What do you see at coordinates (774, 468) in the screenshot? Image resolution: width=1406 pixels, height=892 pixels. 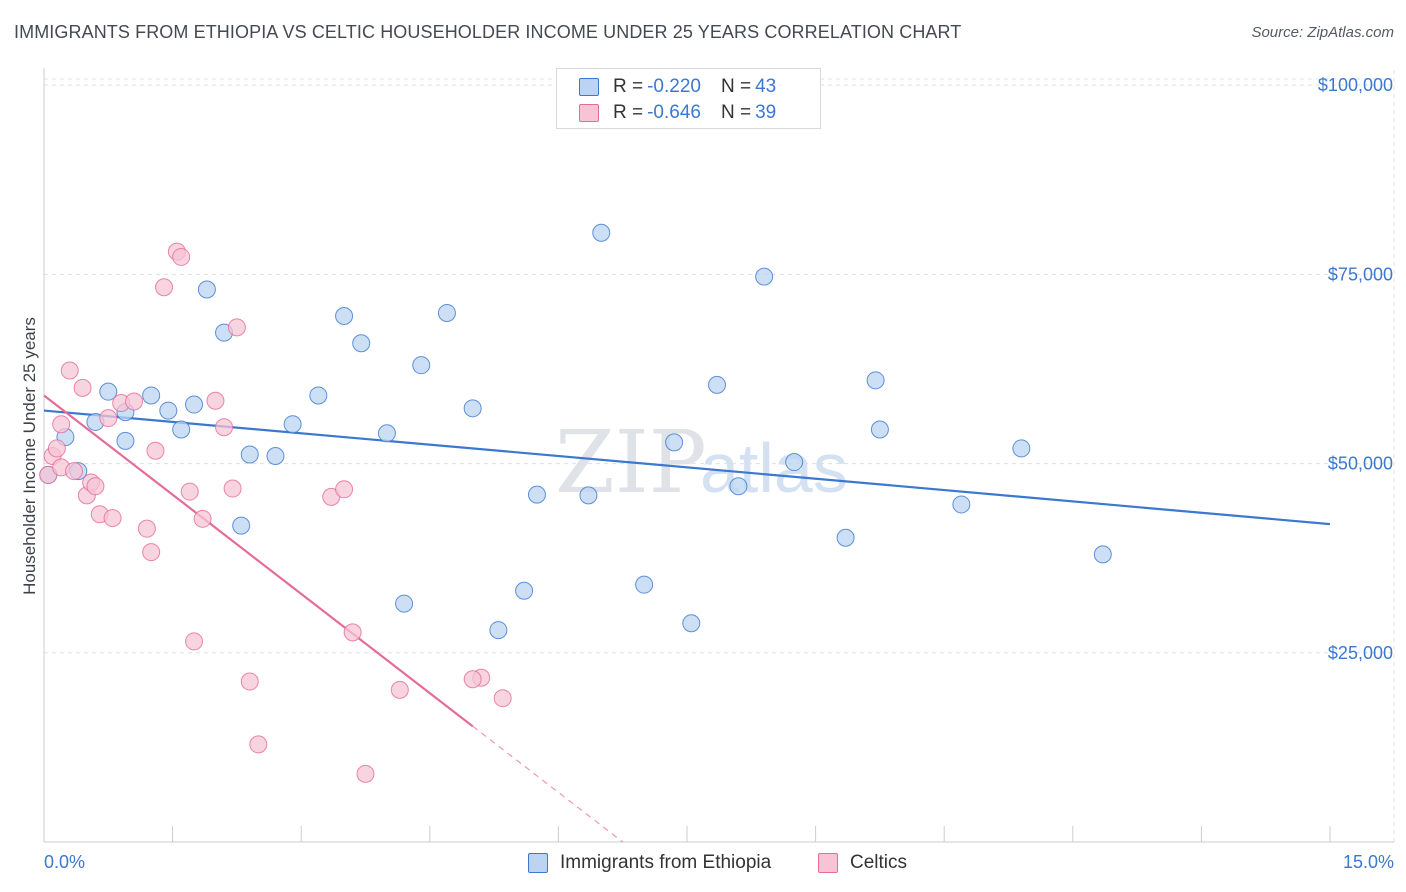 I see `watermark-atlas: atlas` at bounding box center [774, 468].